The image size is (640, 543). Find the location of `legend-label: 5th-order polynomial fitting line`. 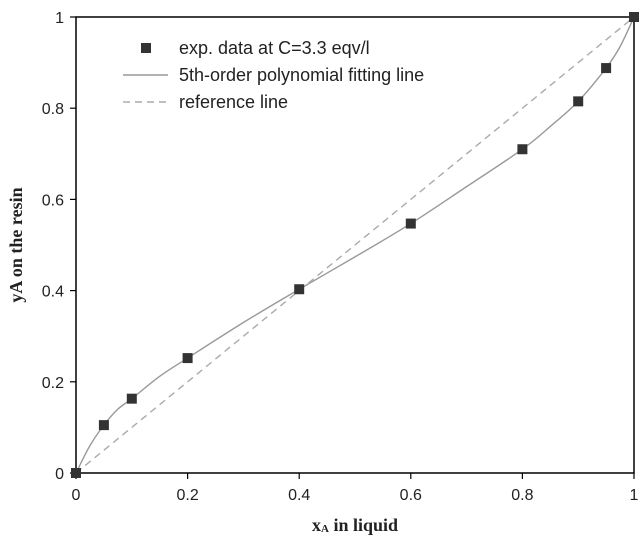

legend-label: 5th-order polynomial fitting line is located at coordinates (301, 75).